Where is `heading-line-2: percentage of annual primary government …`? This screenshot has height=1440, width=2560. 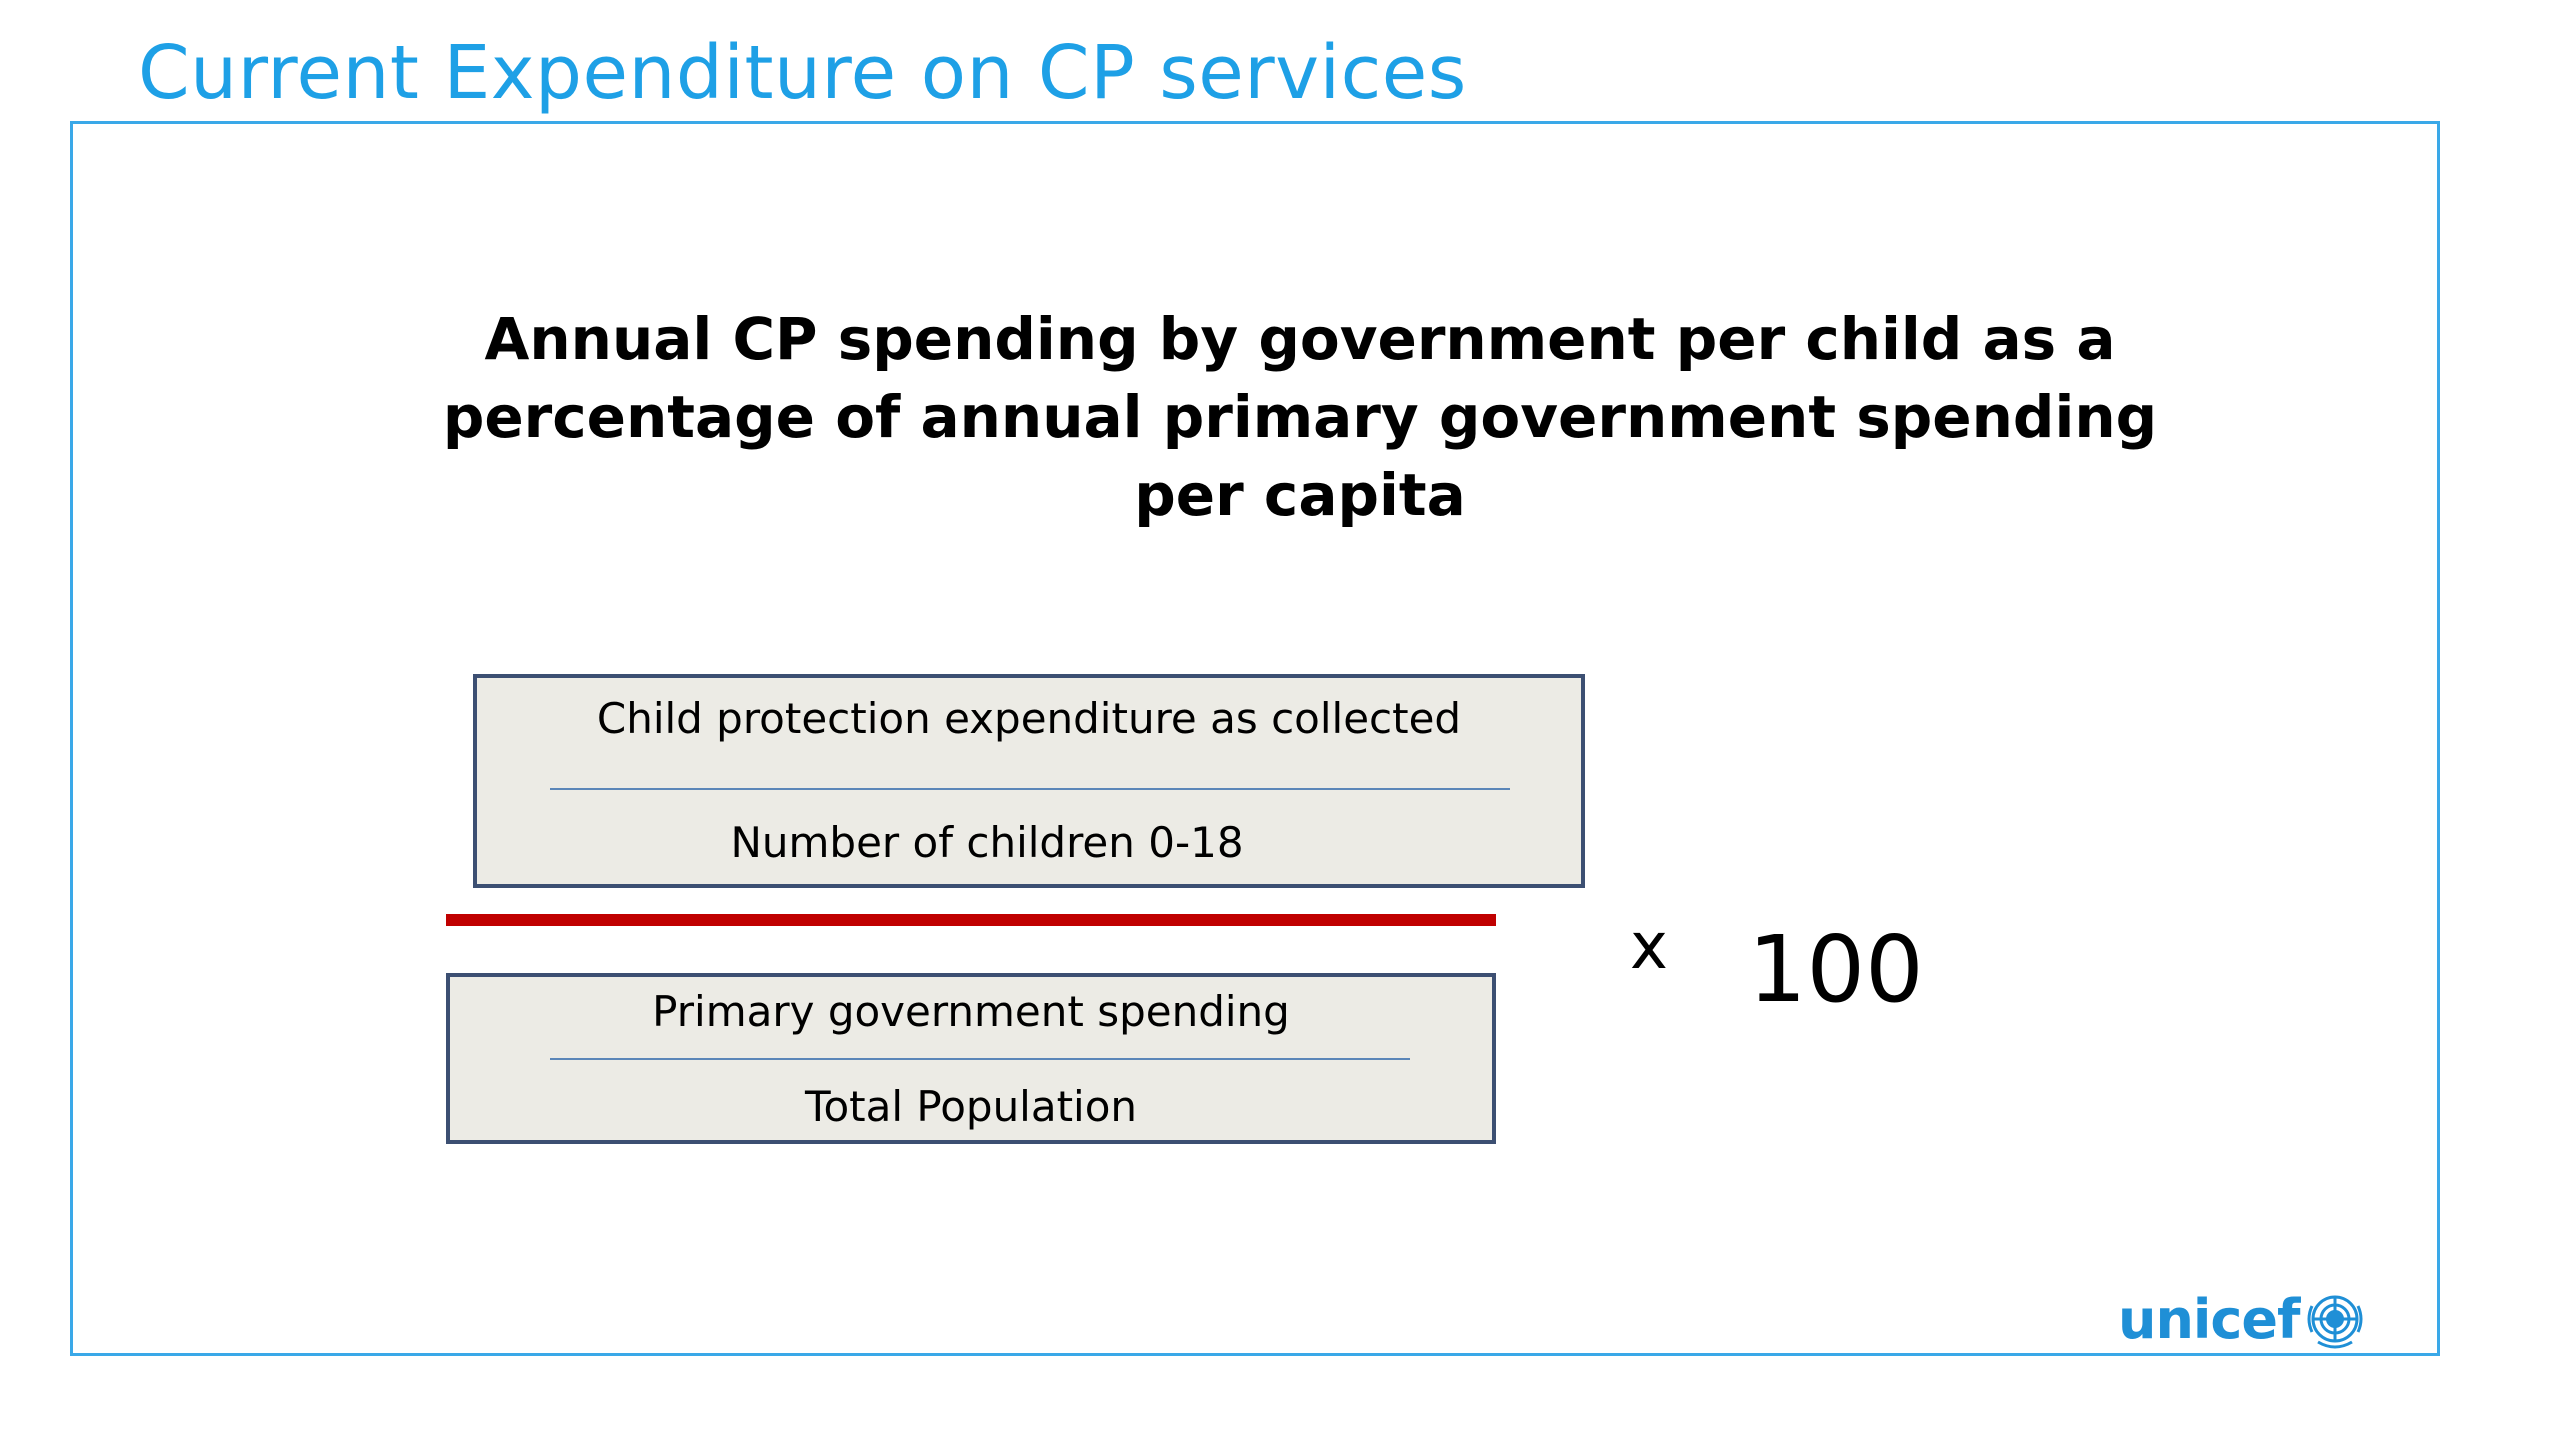
heading-line-2: percentage of annual primary government … is located at coordinates (1300, 417).